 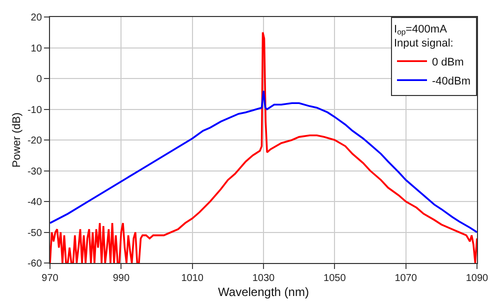 I want to click on y-tick-label: -60, so click(x=34, y=264).